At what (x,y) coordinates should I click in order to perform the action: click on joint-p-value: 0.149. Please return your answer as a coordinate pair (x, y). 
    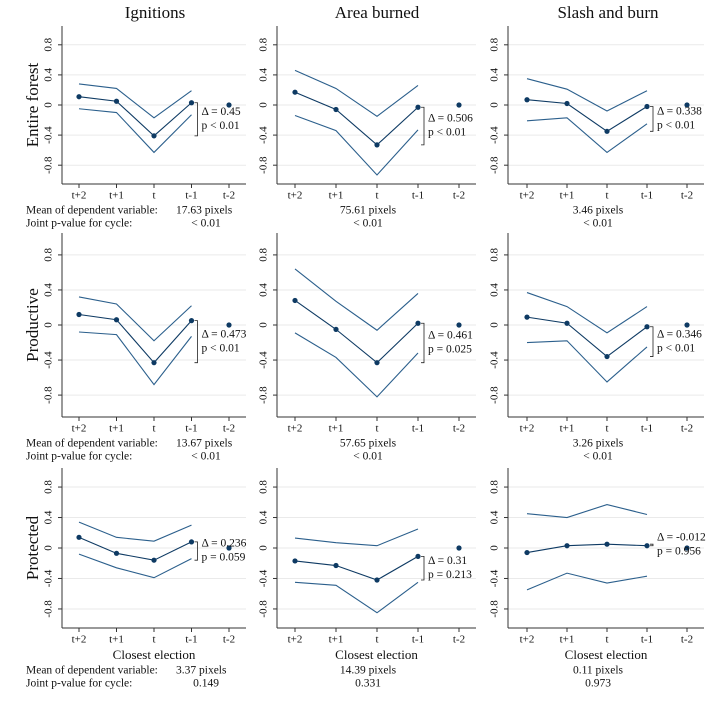
    Looking at the image, I should click on (206, 684).